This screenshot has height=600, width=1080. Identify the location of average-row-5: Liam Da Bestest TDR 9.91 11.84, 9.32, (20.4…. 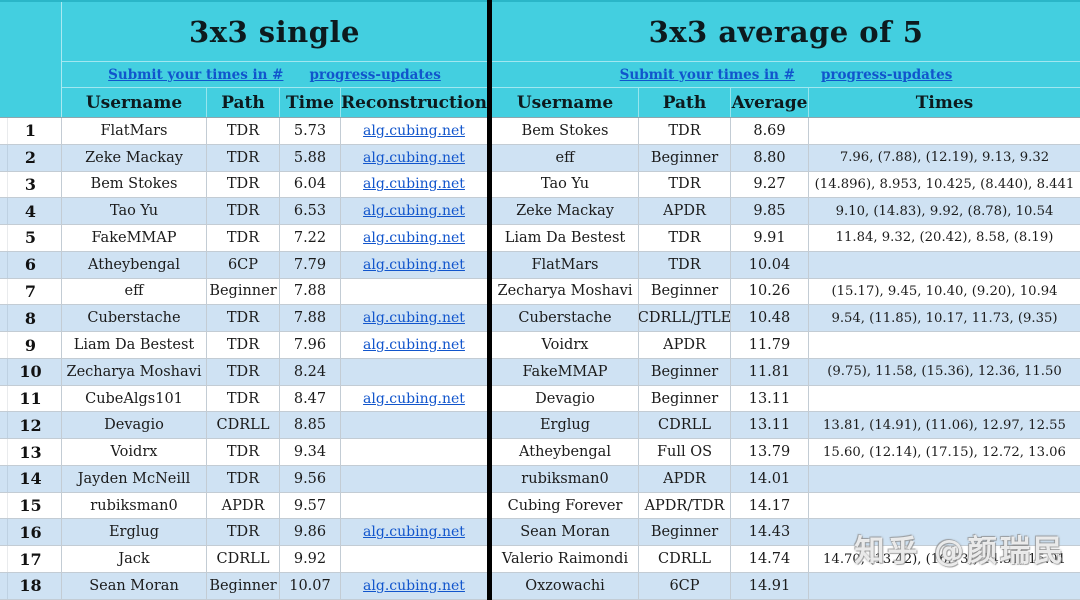
(786, 238).